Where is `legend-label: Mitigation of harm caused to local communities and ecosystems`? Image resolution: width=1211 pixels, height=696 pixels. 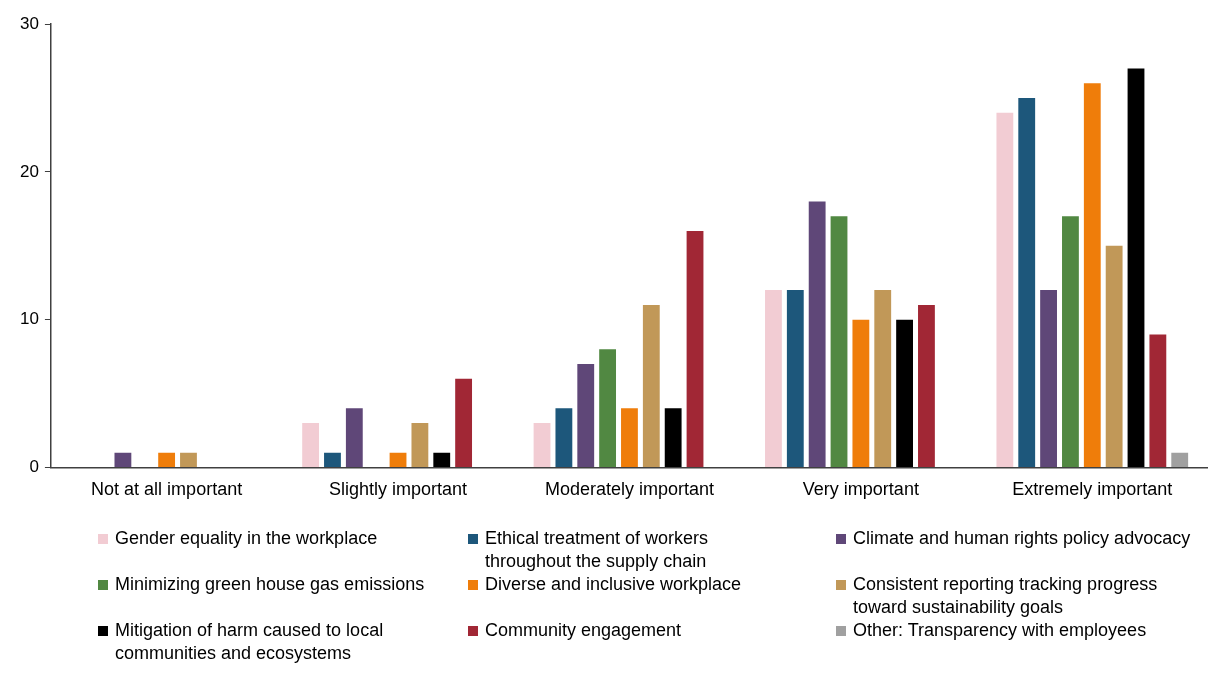 legend-label: Mitigation of harm caused to local communities and ecosystems is located at coordinates (250, 642).